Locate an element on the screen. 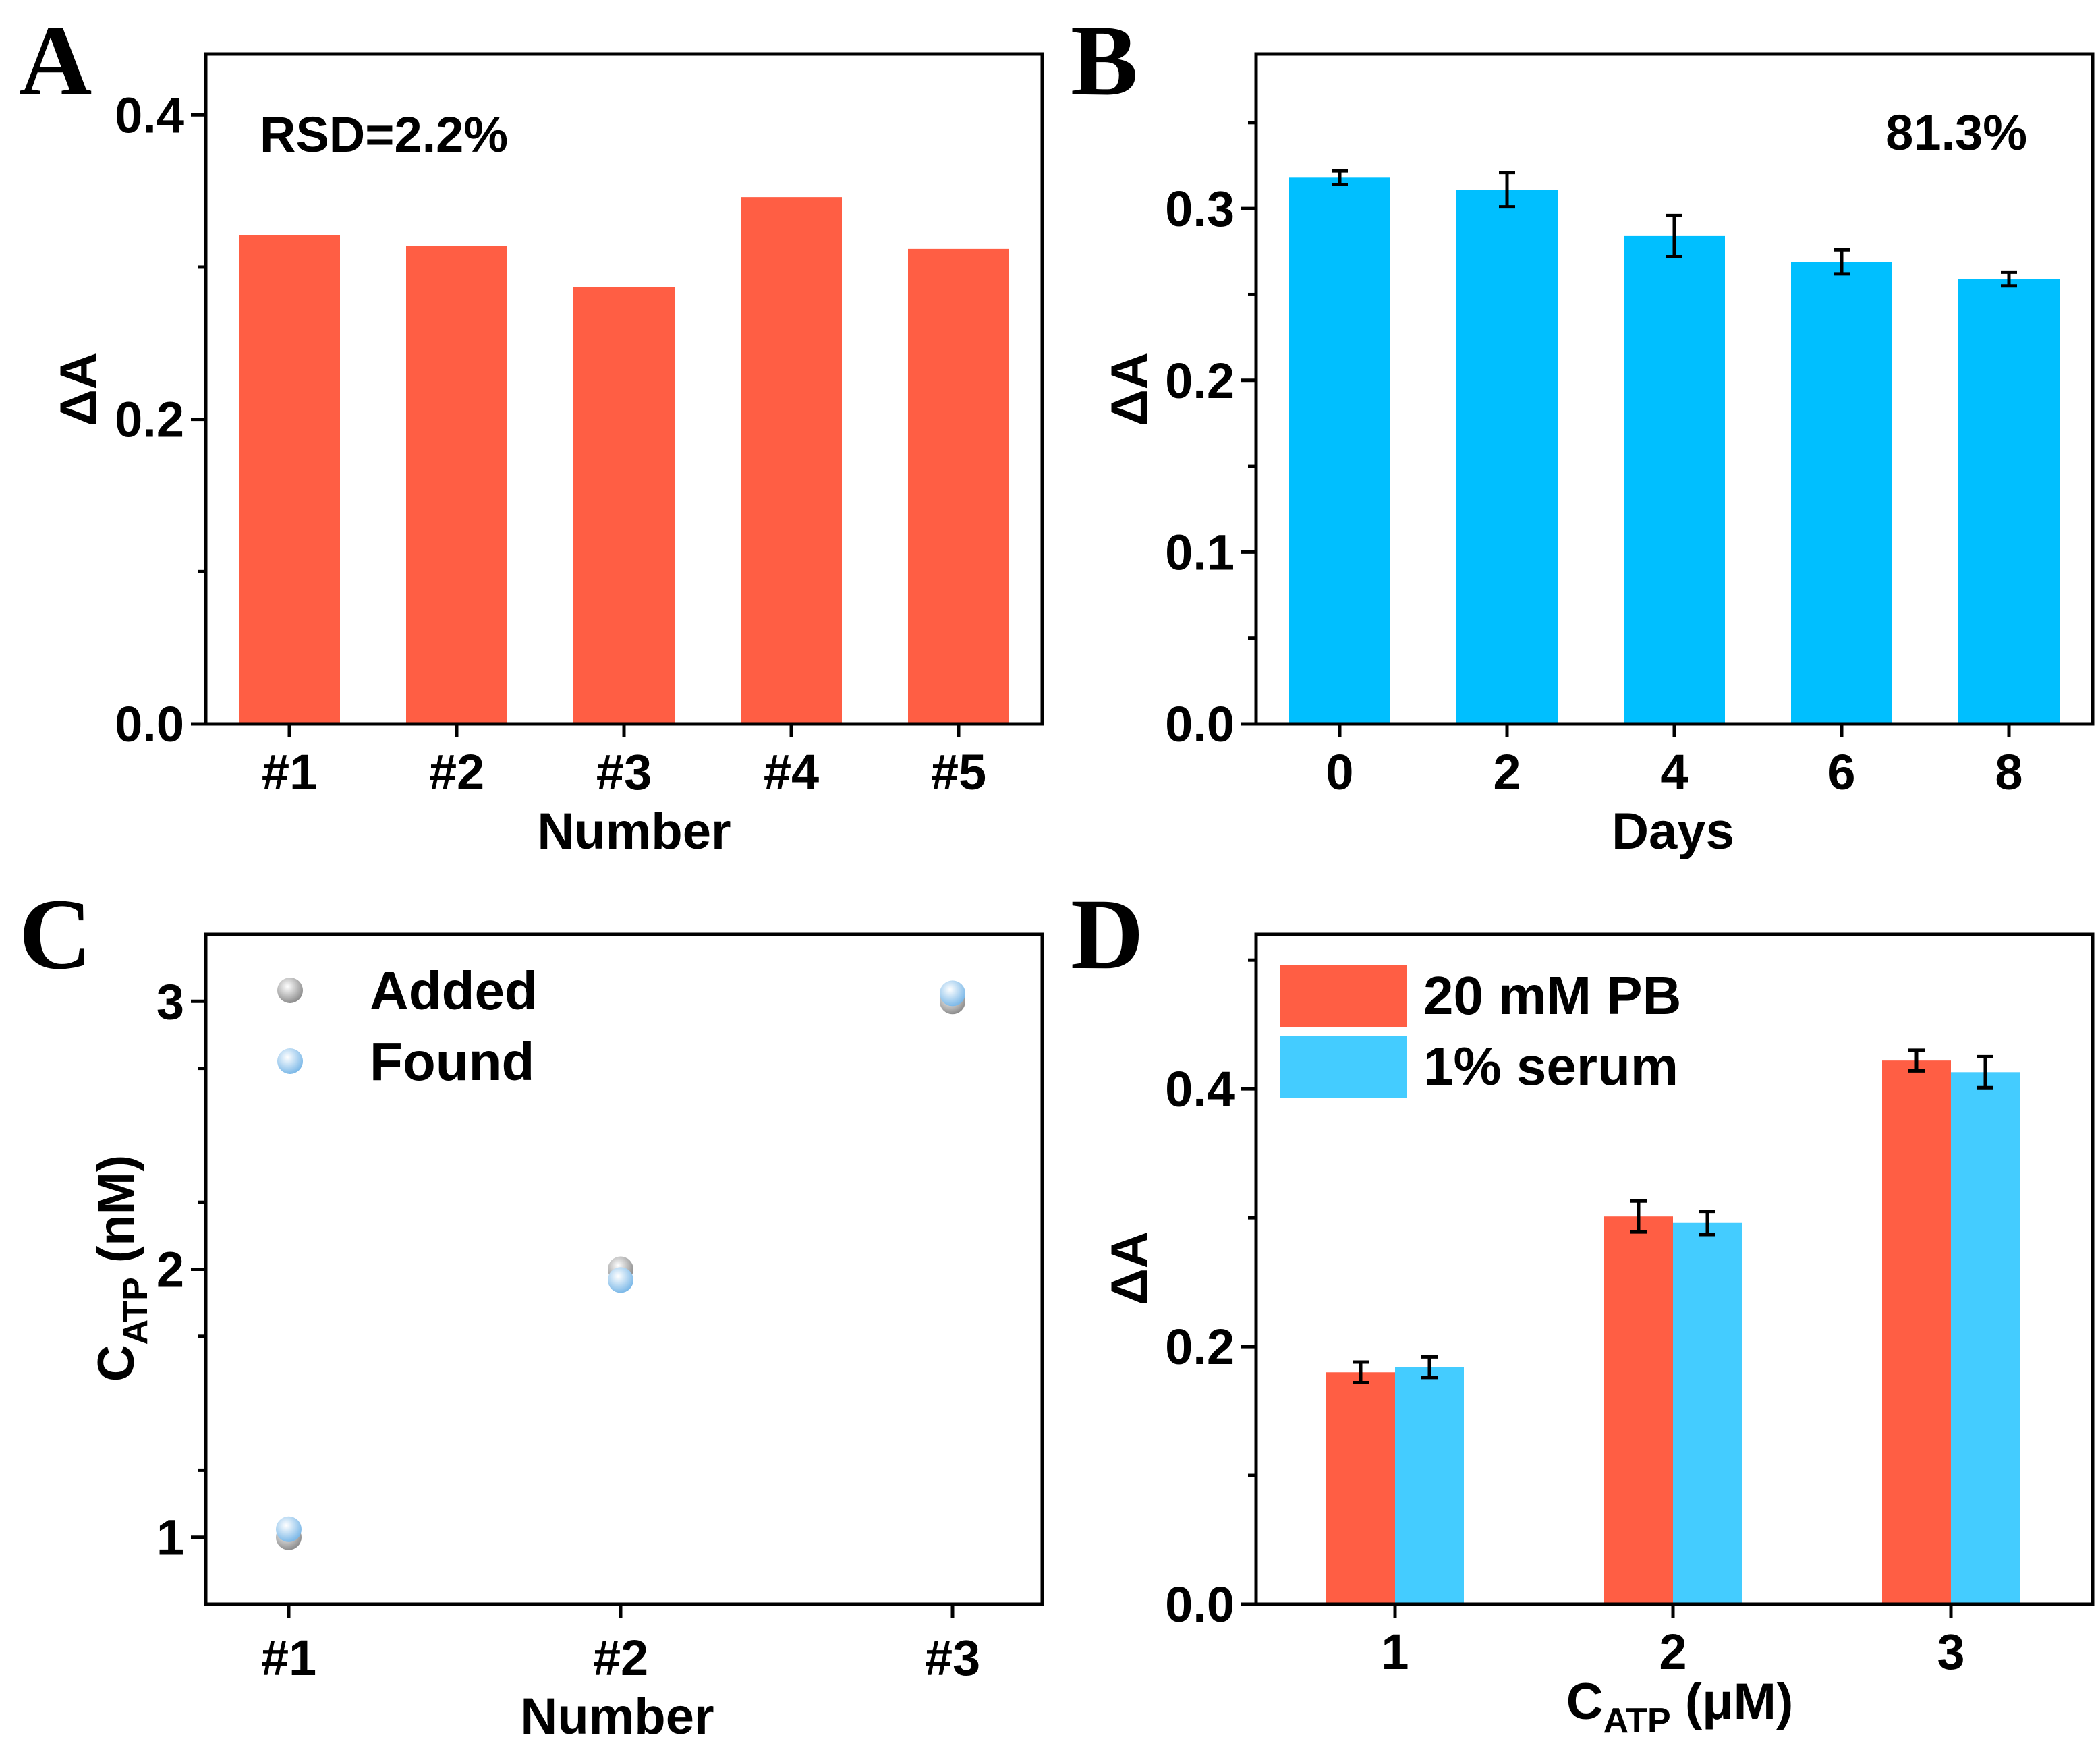 The image size is (2100, 1754). panel-c-y-title-unit: (nM) is located at coordinates (116, 1216).